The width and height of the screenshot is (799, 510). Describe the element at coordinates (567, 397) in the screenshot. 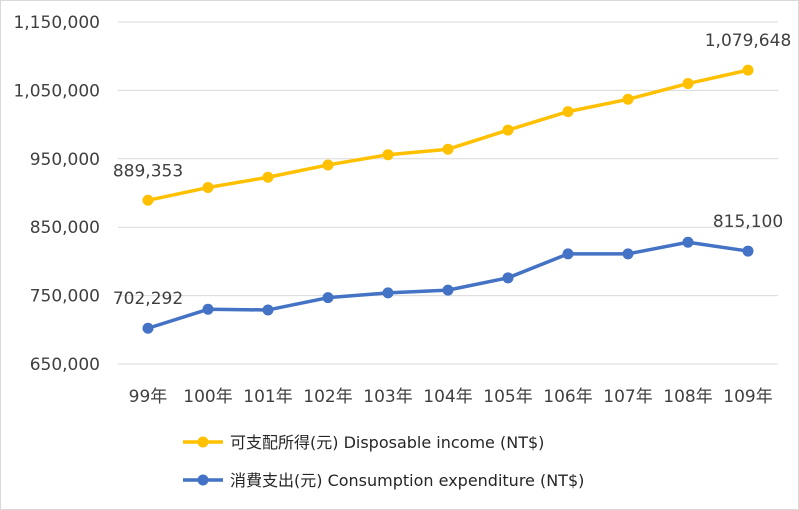

I see `x-tick-label: 106年` at that location.